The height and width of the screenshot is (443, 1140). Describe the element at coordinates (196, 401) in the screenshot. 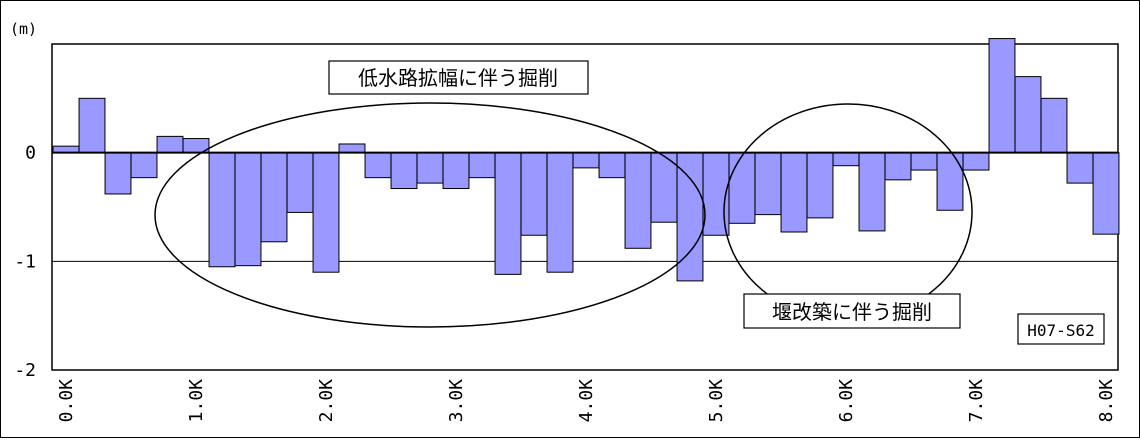

I see `x-tick-label: 1.0K` at that location.